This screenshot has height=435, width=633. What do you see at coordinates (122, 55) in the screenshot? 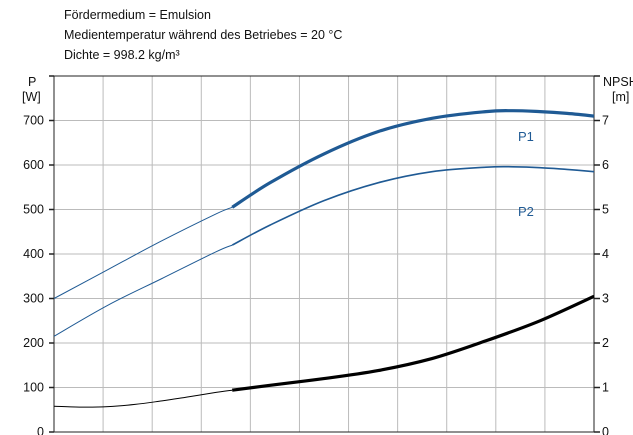
I see `header-line-density: Dichte = 998.2 kg/m³` at bounding box center [122, 55].